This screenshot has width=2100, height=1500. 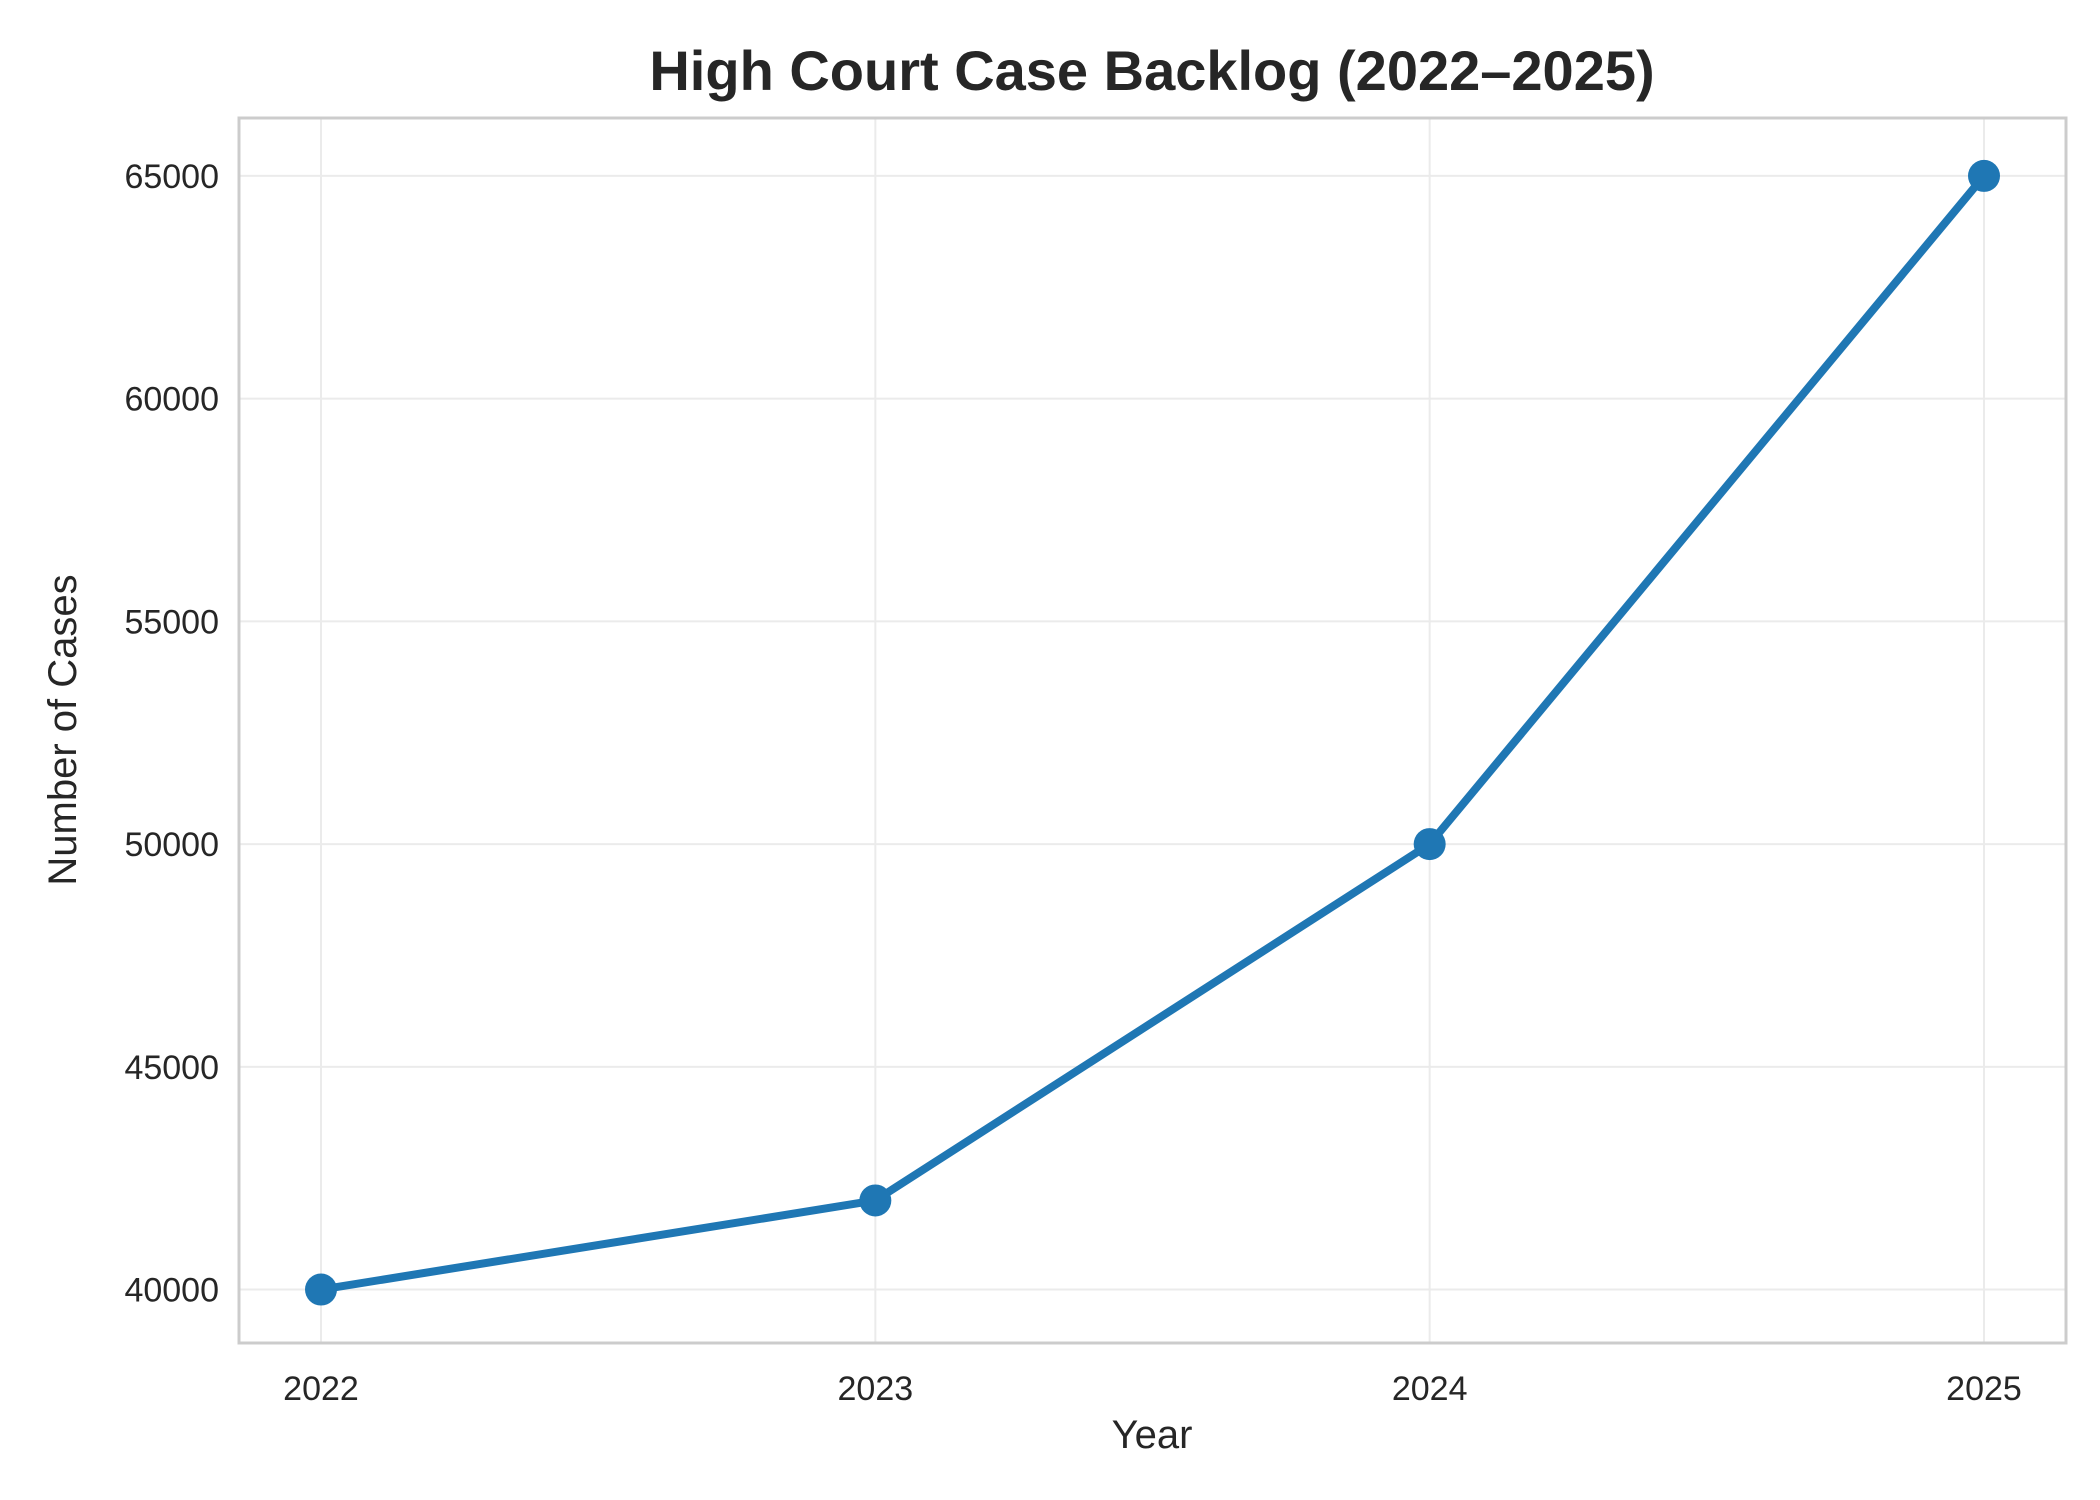 What do you see at coordinates (171, 622) in the screenshot?
I see `y-tick-label: 55000` at bounding box center [171, 622].